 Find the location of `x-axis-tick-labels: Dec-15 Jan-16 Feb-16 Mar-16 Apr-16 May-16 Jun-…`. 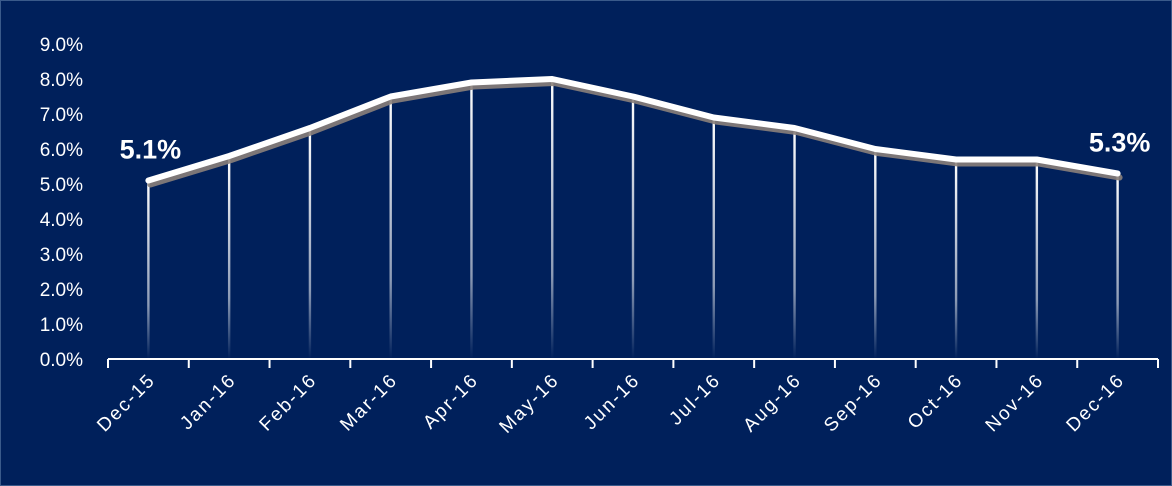

x-axis-tick-labels: Dec-15 Jan-16 Feb-16 Mar-16 Apr-16 May-16 Jun-… is located at coordinates (611, 404).